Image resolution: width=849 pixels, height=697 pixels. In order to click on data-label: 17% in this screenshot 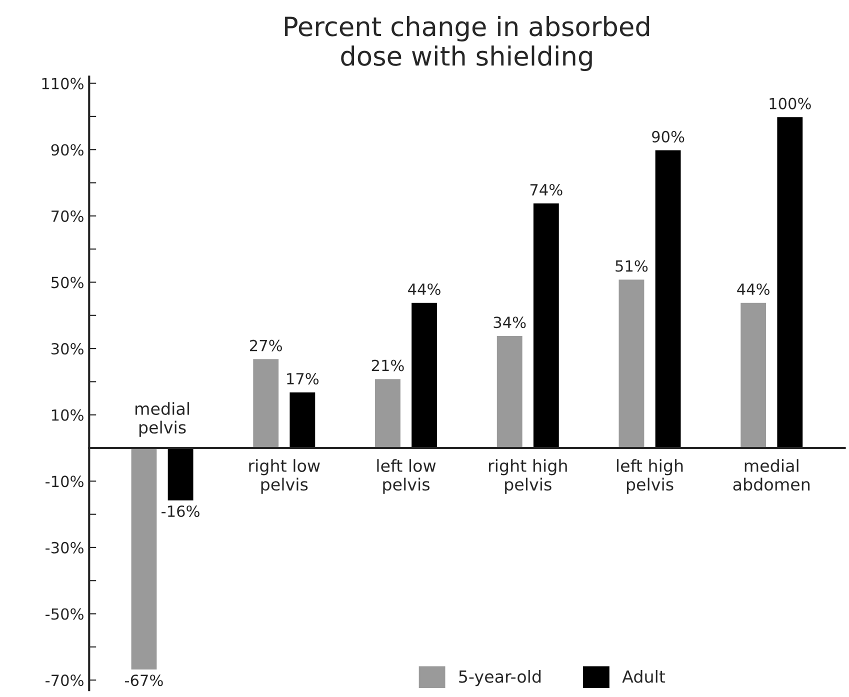, I will do `click(303, 378)`.